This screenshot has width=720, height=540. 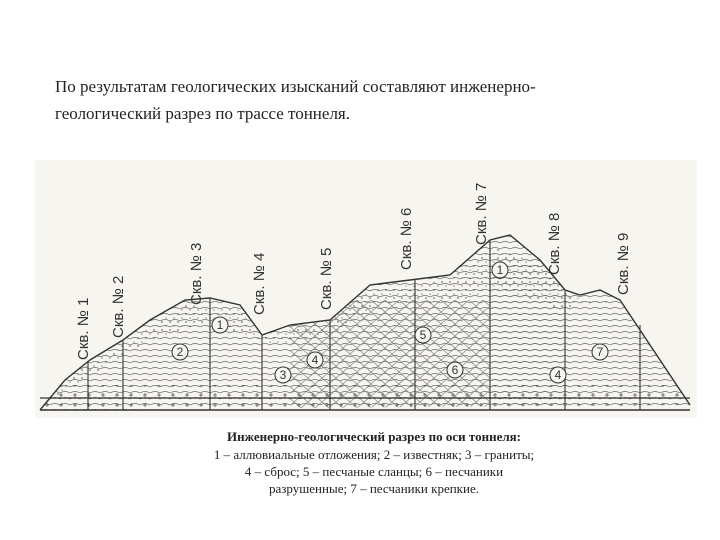 I want to click on borehole-label: Скв. № 9, so click(x=623, y=264).